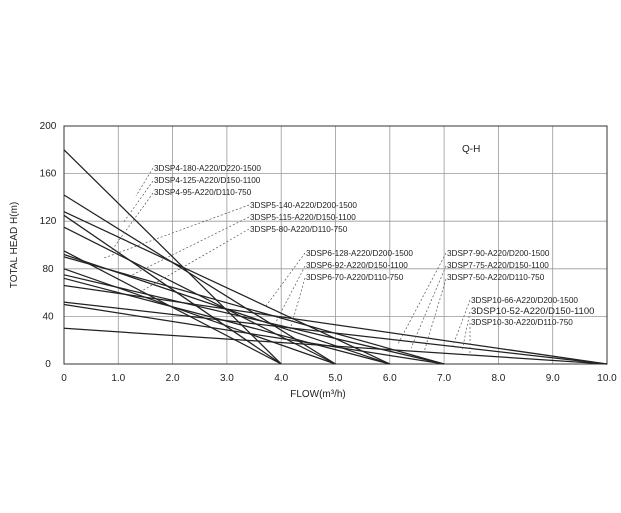 Image resolution: width=621 pixels, height=513 pixels. I want to click on series-label: 3DSP5-140-A220/D200-1500, so click(303, 205).